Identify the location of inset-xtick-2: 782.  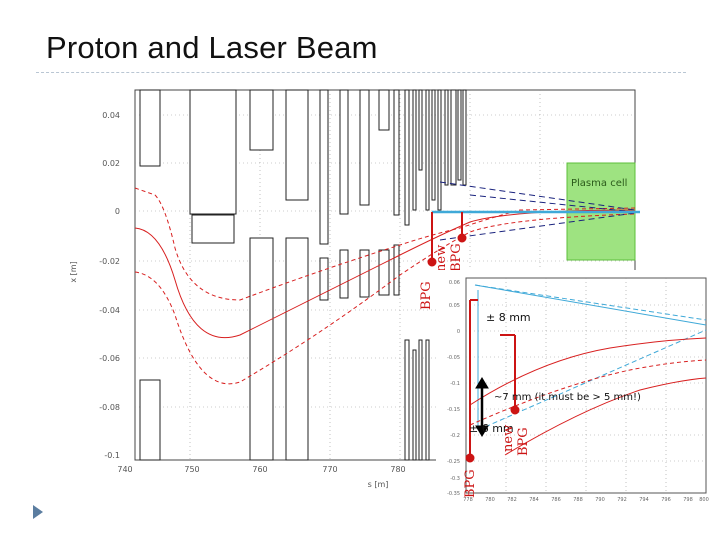
(512, 500).